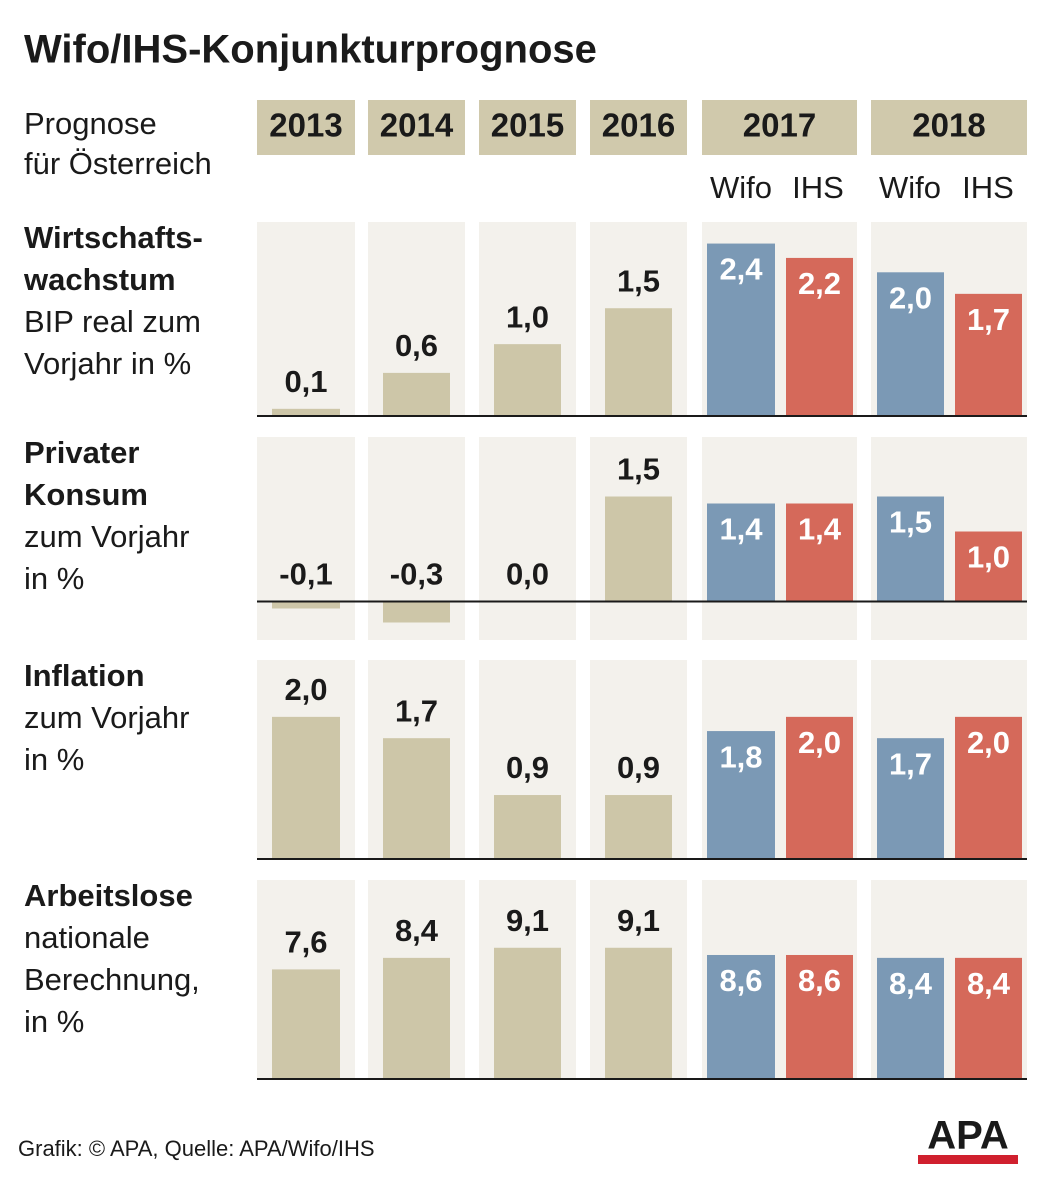 The height and width of the screenshot is (1181, 1040). I want to click on panel-title: Inflation, so click(84, 675).